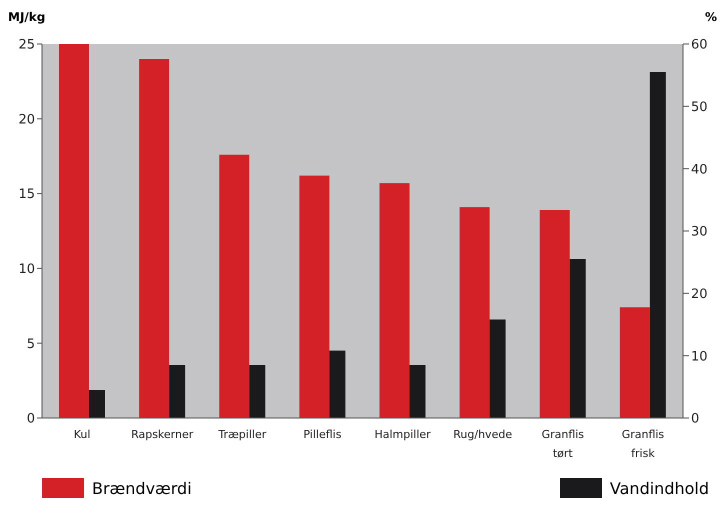 Image resolution: width=725 pixels, height=526 pixels. What do you see at coordinates (26, 270) in the screenshot?
I see `y-tick-label: 10` at bounding box center [26, 270].